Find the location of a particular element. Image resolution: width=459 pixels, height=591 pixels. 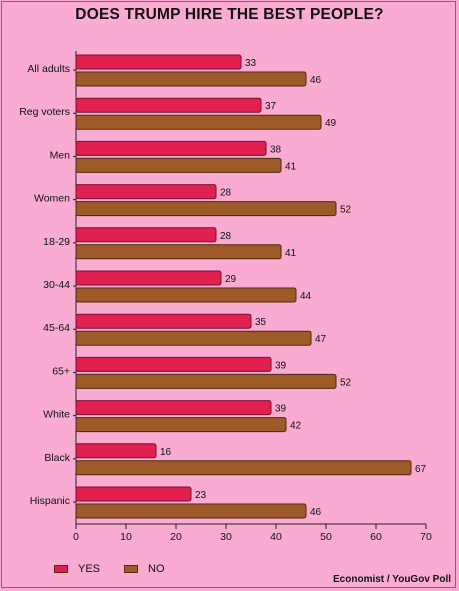

category-label: Reg voters is located at coordinates (44, 112).